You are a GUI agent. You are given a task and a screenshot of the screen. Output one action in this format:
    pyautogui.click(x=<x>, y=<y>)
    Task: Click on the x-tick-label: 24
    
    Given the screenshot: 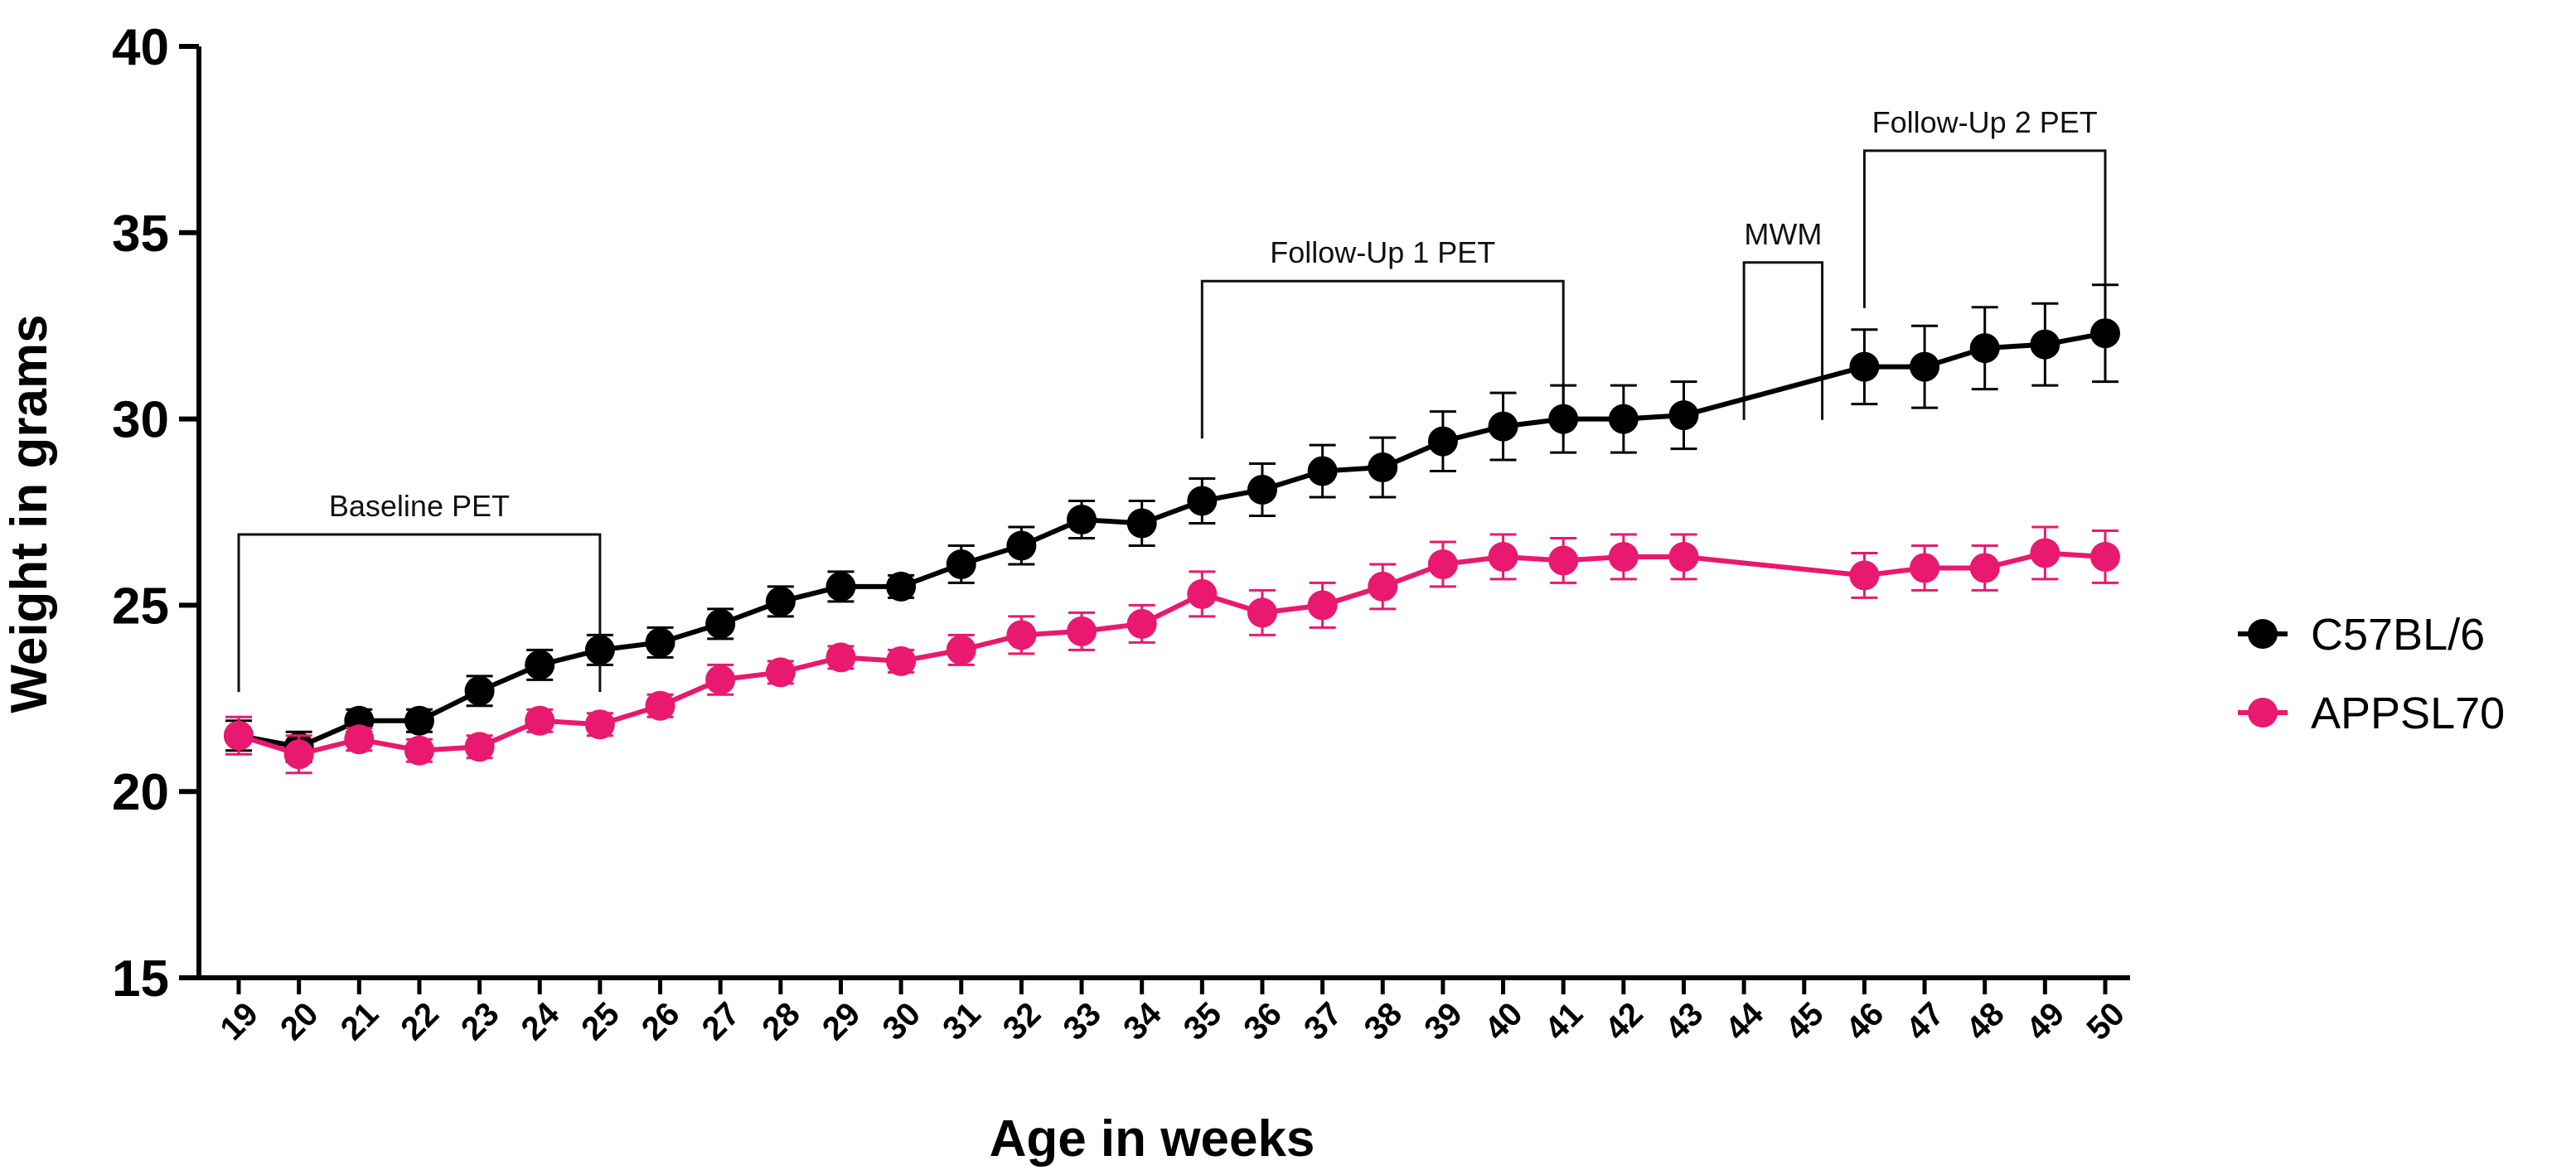 What is the action you would take?
    pyautogui.click(x=541, y=1021)
    